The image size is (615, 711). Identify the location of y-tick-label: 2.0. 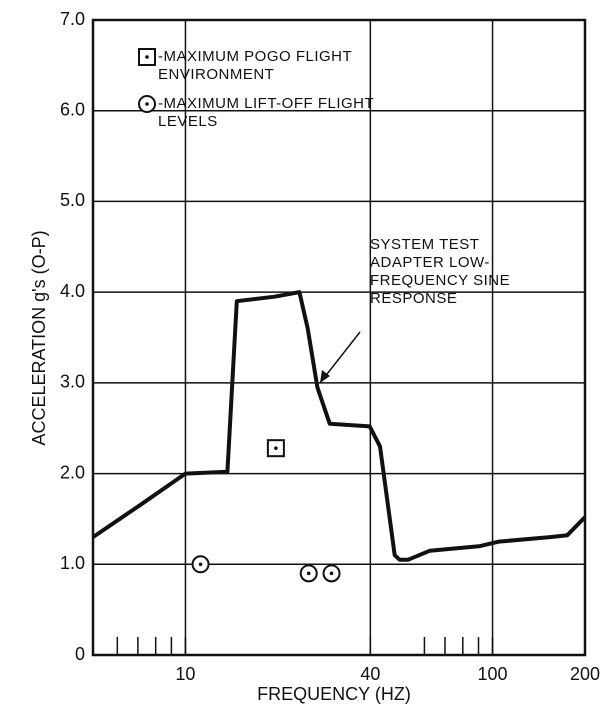
(72, 472).